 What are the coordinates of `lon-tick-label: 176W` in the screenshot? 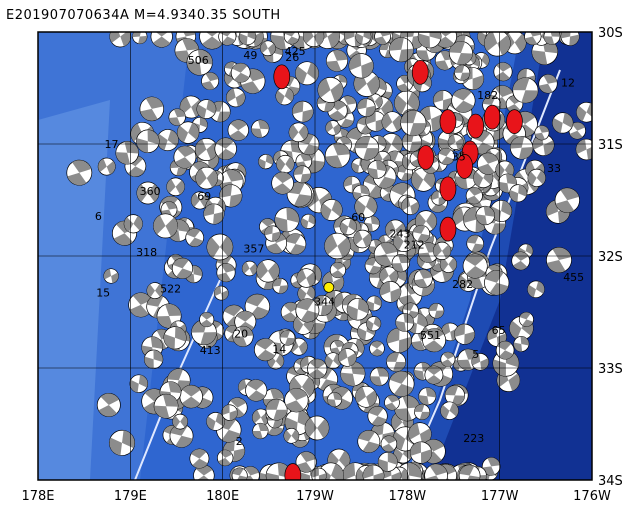 It's located at (592, 496).